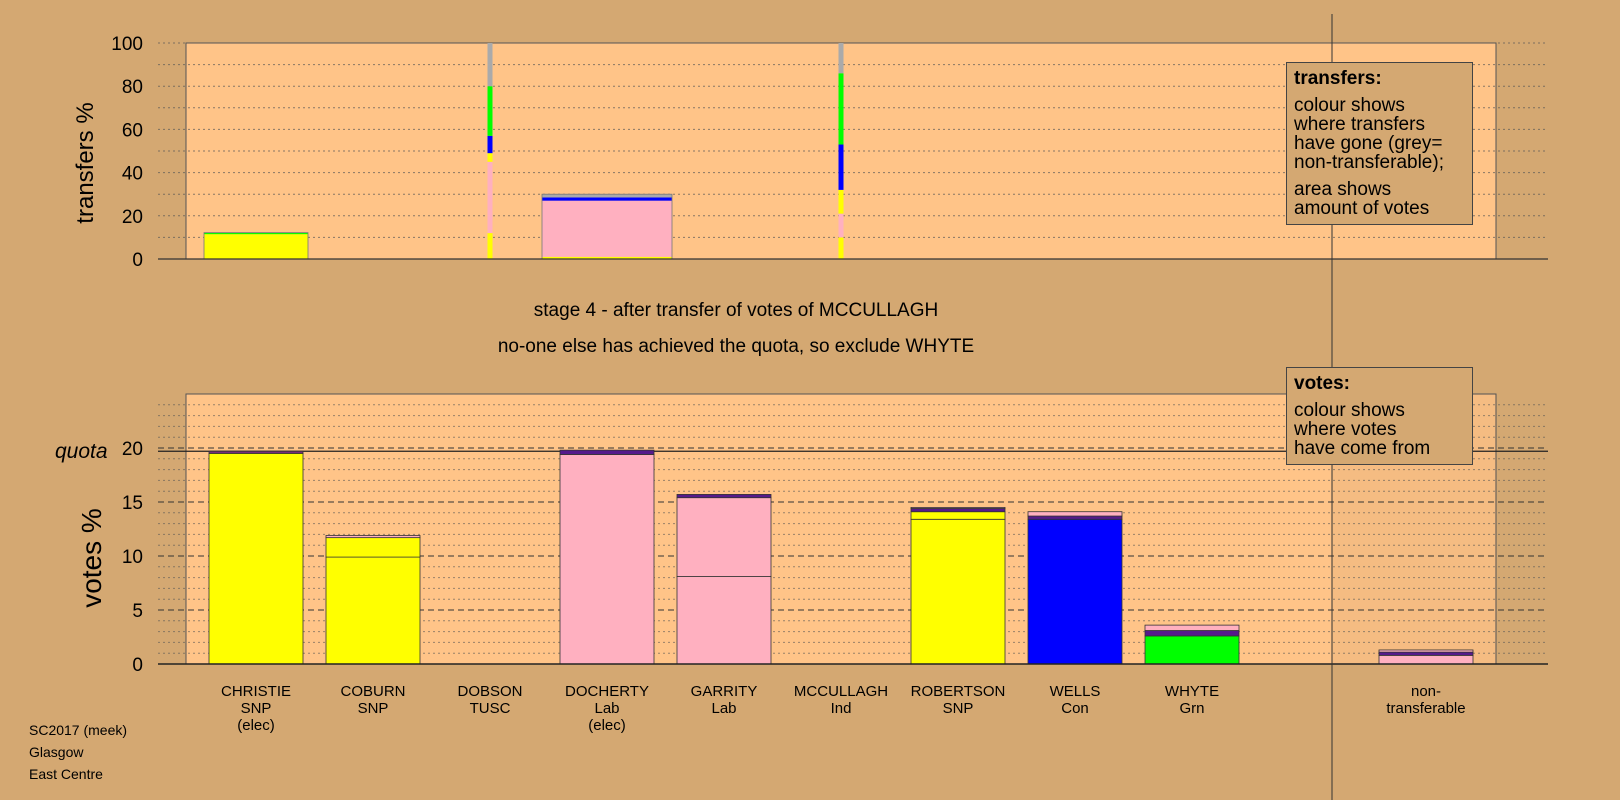 Image resolution: width=1620 pixels, height=800 pixels. What do you see at coordinates (56, 752) in the screenshot?
I see `footer-council: Glasgow` at bounding box center [56, 752].